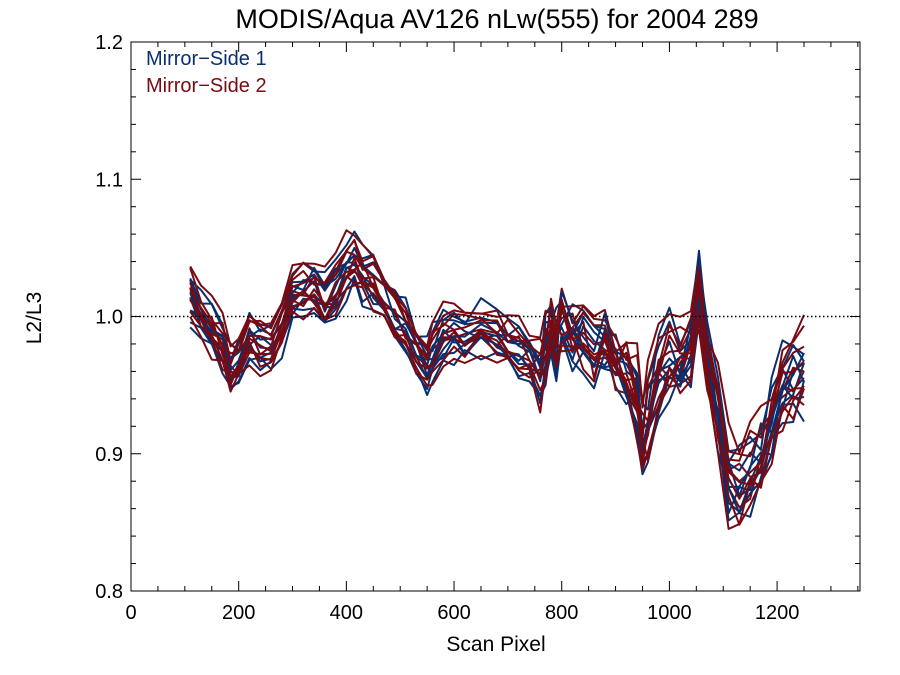  I want to click on x-tick-label: 1000, so click(669, 613).